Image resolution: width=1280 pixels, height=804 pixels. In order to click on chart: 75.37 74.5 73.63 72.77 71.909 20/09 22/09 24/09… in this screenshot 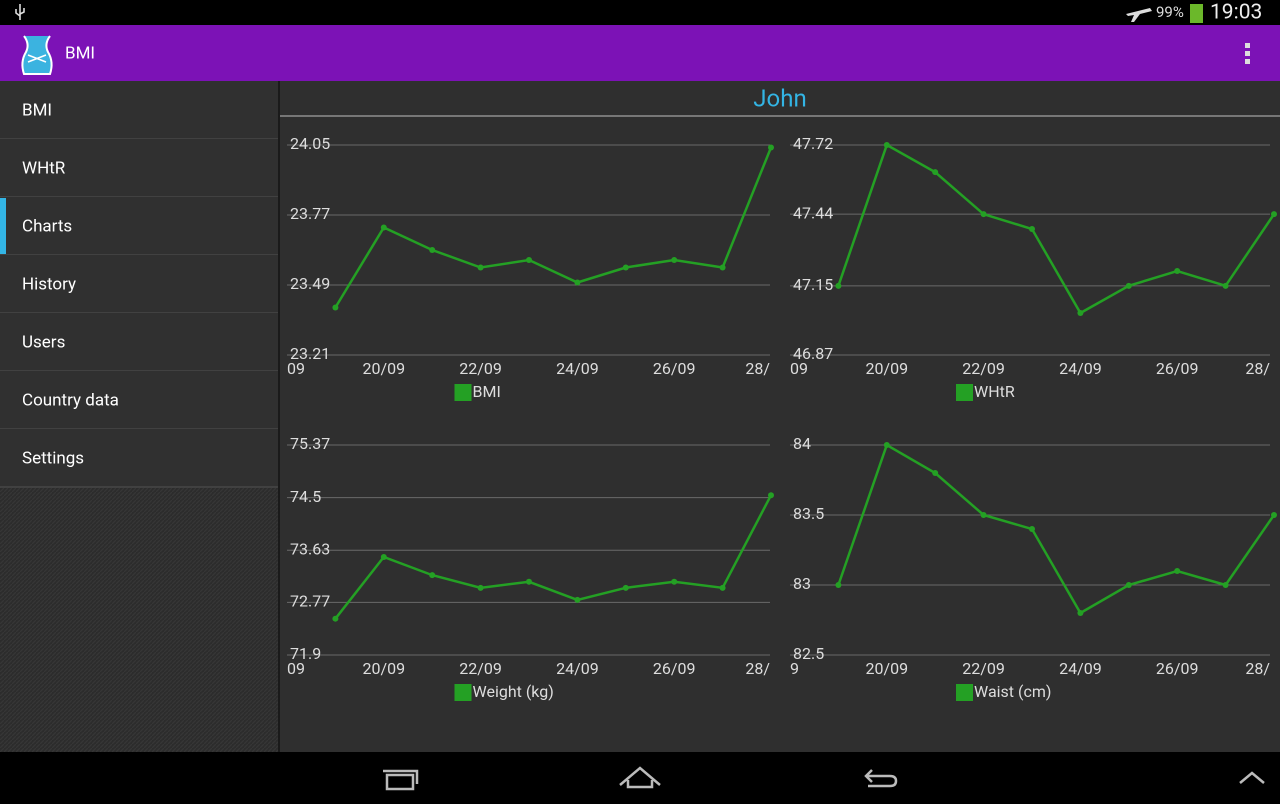, I will do `click(530, 567)`.